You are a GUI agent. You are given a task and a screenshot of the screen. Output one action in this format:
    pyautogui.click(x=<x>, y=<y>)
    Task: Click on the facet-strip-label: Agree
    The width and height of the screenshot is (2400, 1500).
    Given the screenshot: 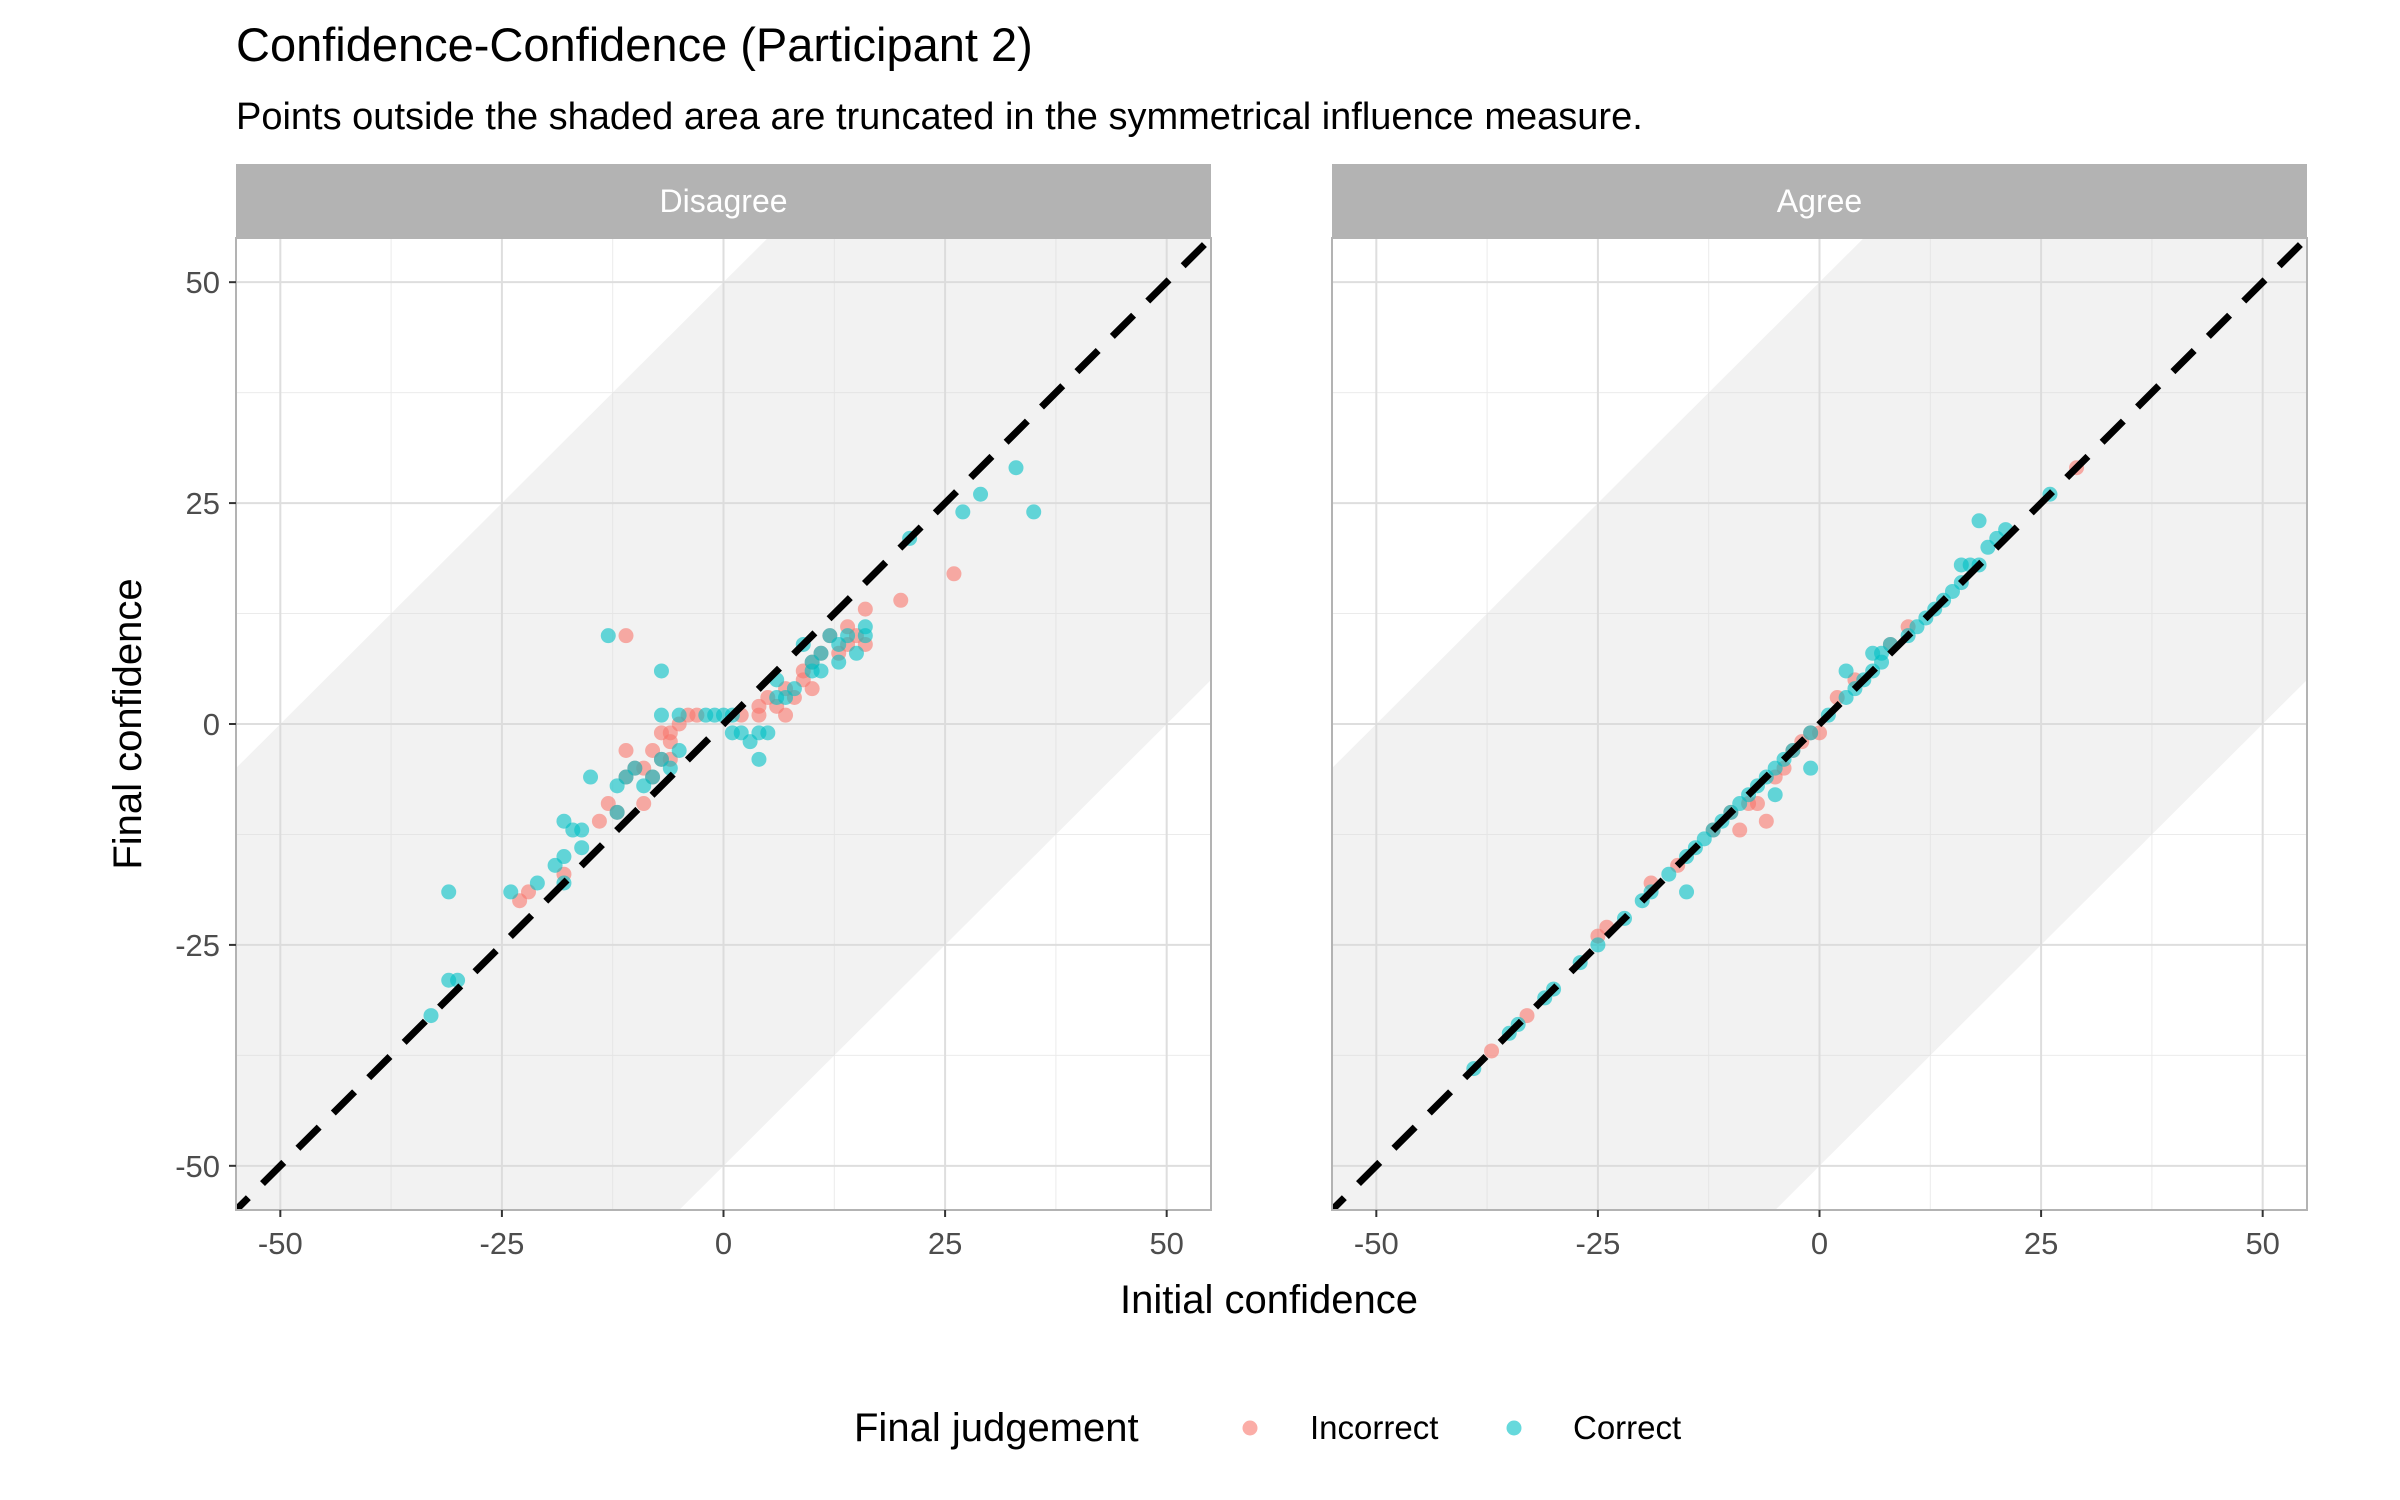 What is the action you would take?
    pyautogui.click(x=1819, y=201)
    